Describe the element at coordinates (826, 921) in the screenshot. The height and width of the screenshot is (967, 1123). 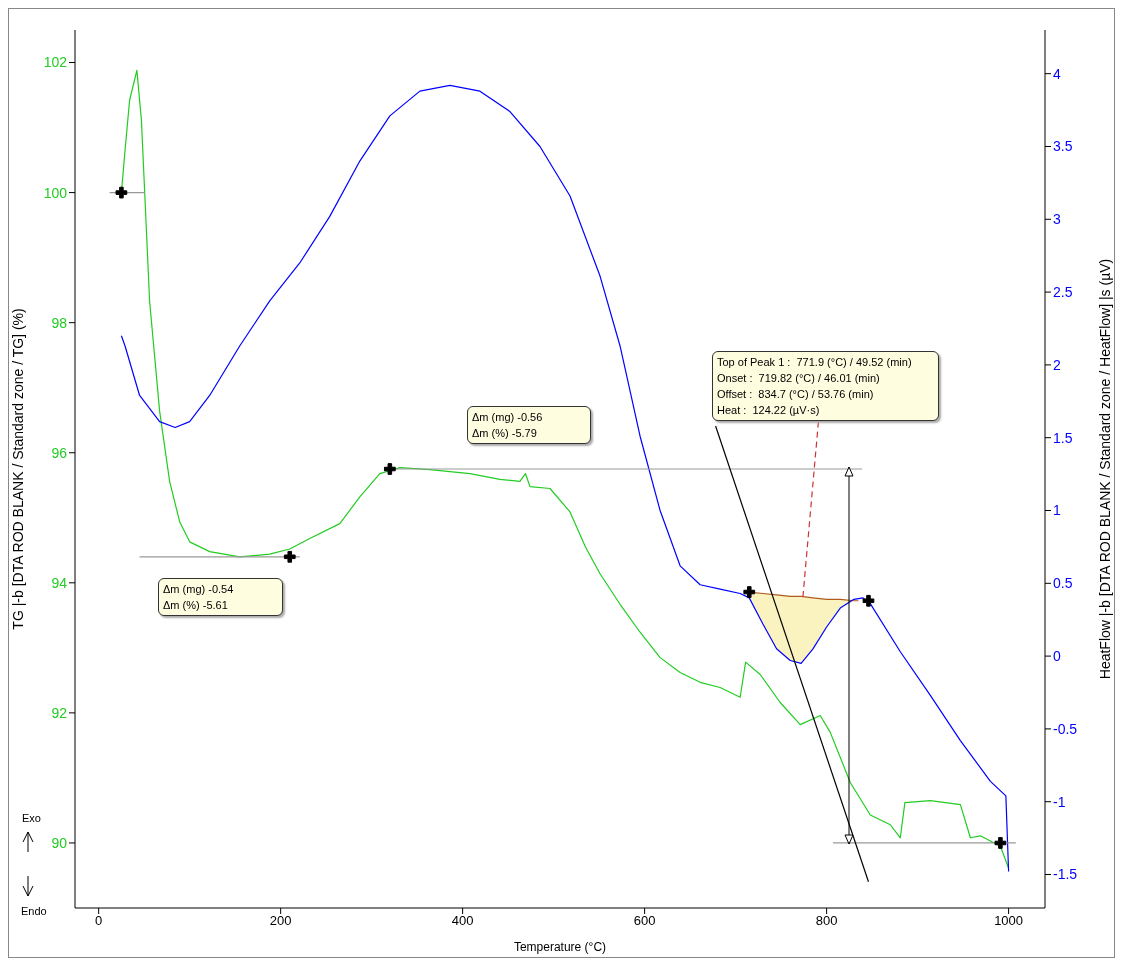
I see `x-tick-label: 800` at that location.